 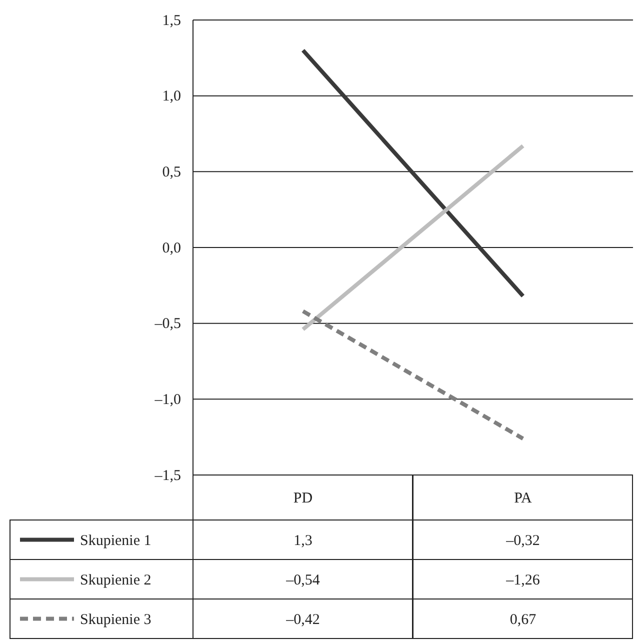 What do you see at coordinates (523, 620) in the screenshot?
I see `text: 0,67` at bounding box center [523, 620].